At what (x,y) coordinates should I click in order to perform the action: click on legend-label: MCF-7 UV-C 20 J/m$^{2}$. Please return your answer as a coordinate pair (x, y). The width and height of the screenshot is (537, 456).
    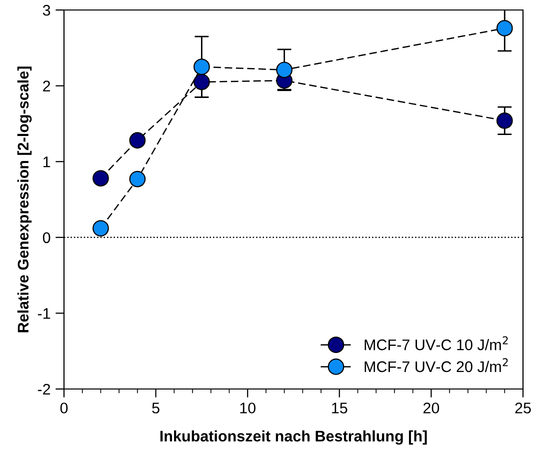
    Looking at the image, I should click on (436, 365).